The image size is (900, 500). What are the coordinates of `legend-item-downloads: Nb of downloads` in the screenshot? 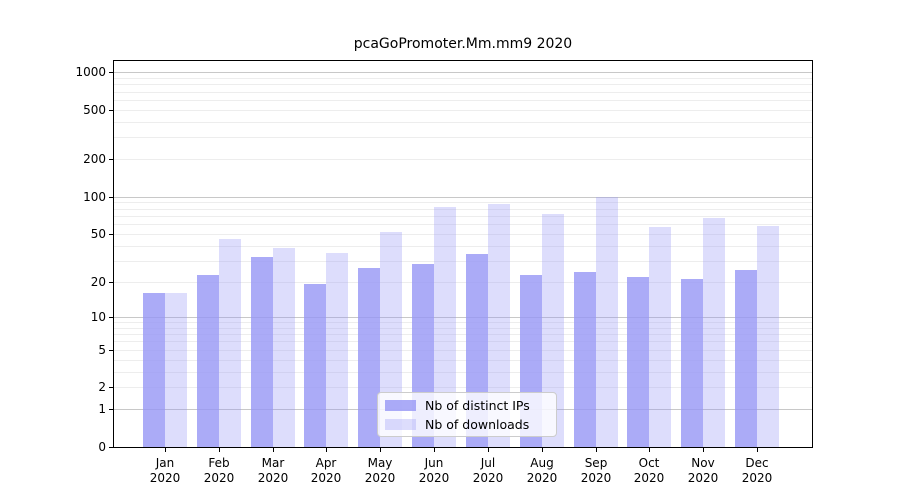 It's located at (470, 424).